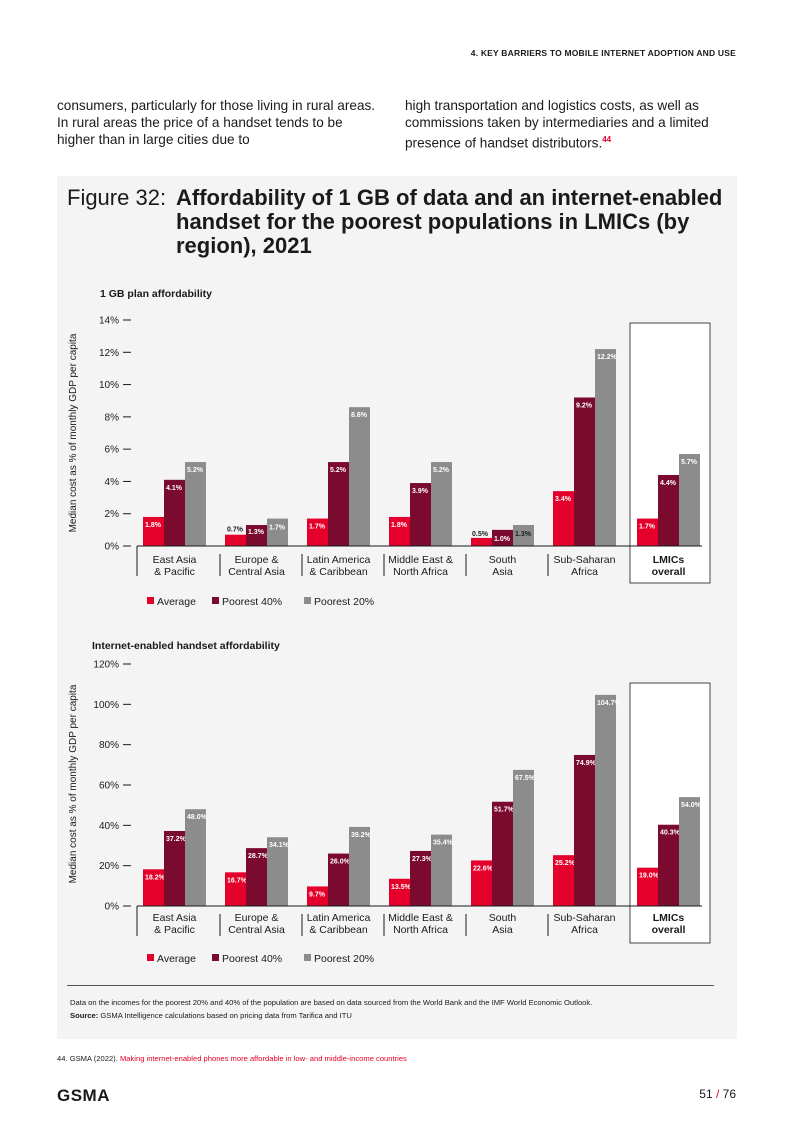 The image size is (793, 1122). I want to click on handset-y-tick-label: 0%, so click(112, 907).